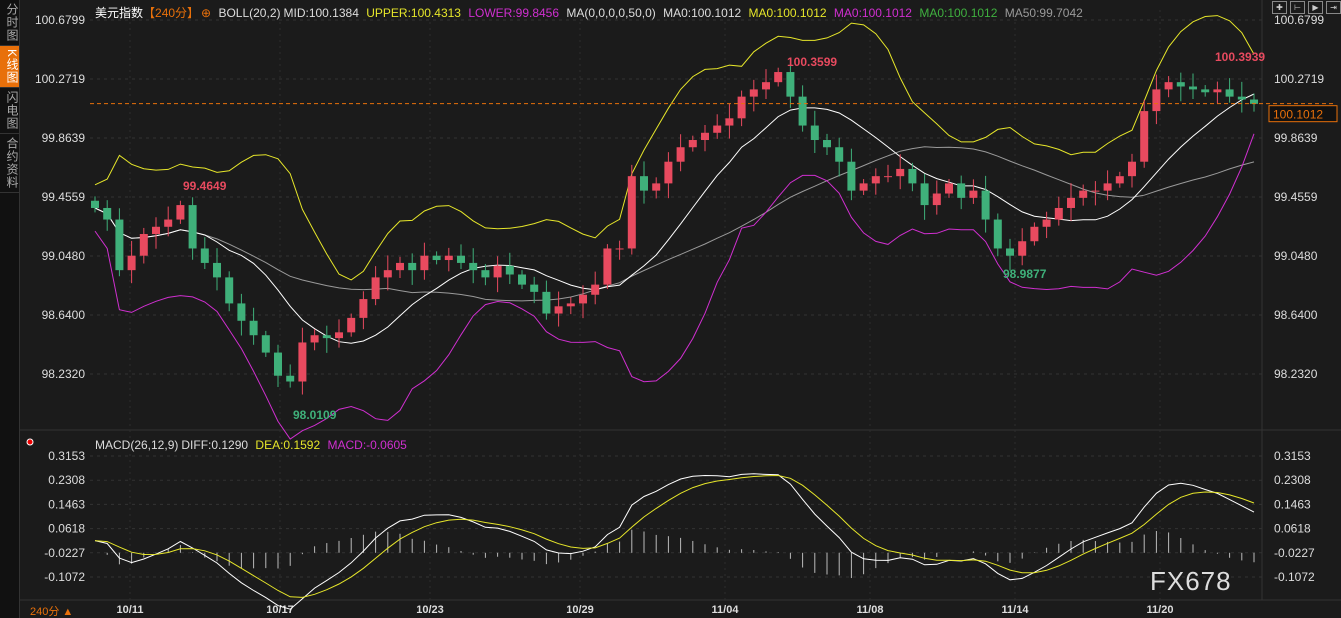  Describe the element at coordinates (66, 480) in the screenshot. I see `macd-y-tick-left: 0.2308` at that location.